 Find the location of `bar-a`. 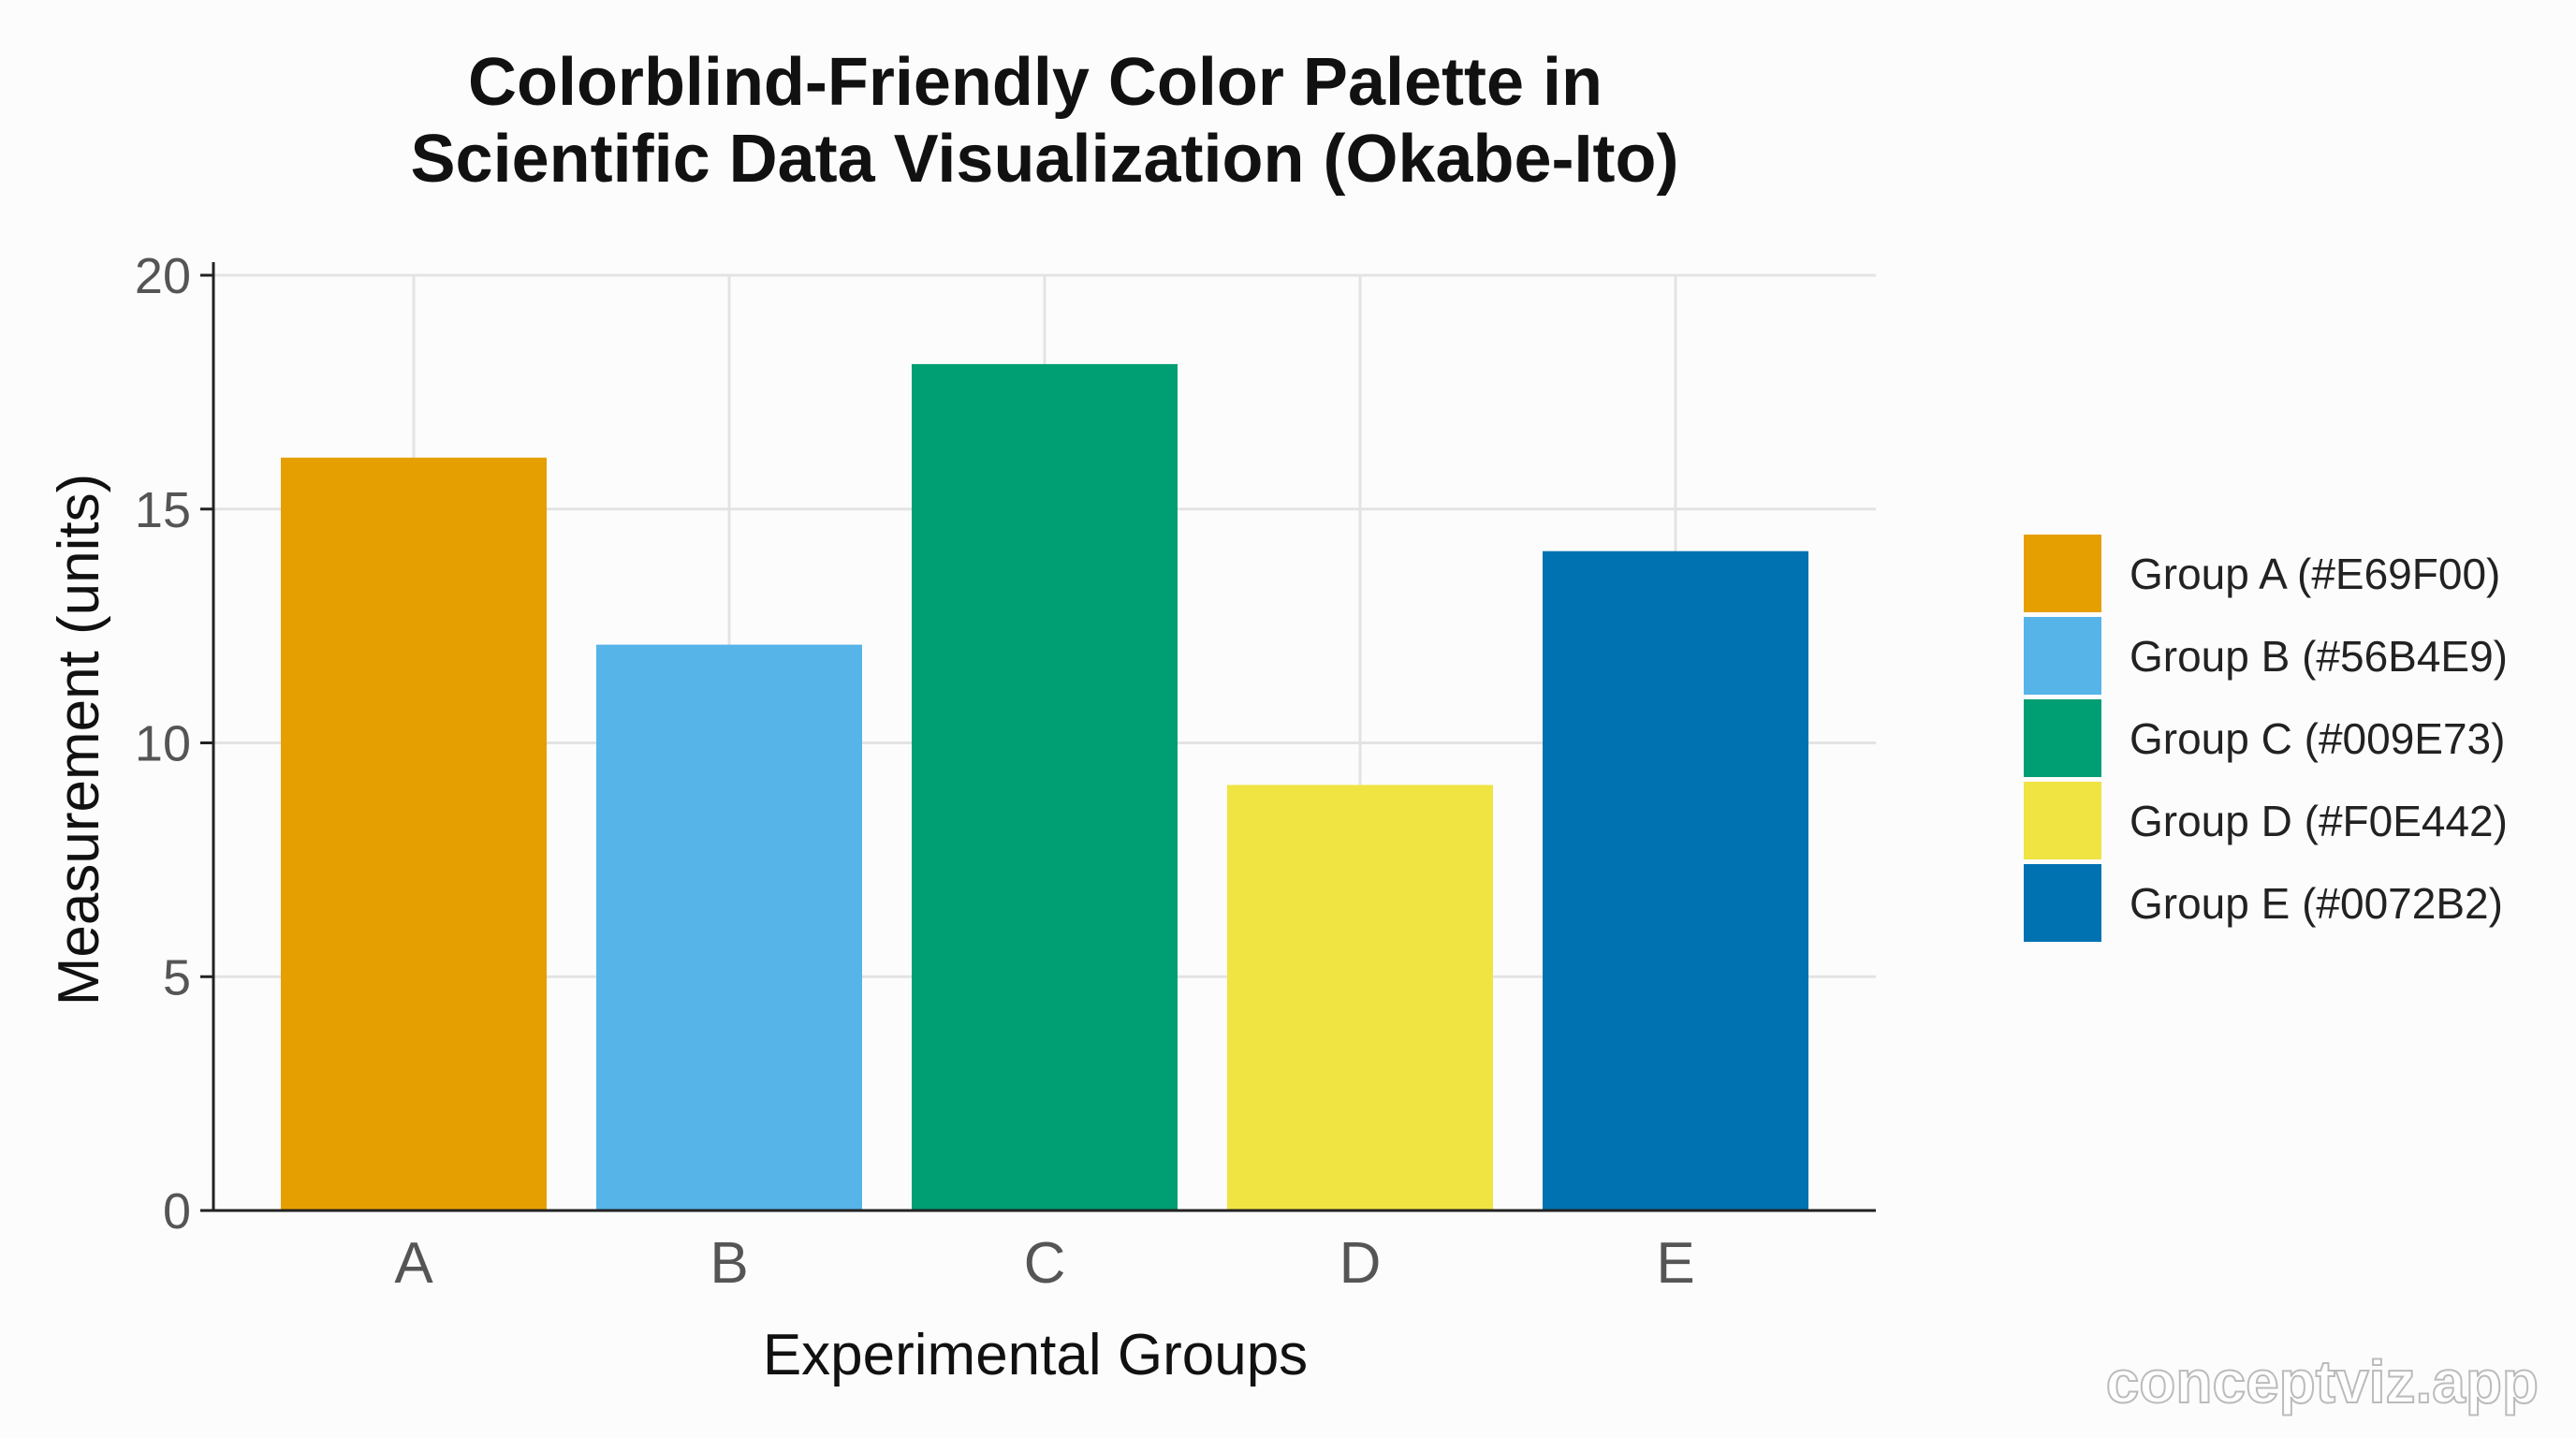

bar-a is located at coordinates (414, 834).